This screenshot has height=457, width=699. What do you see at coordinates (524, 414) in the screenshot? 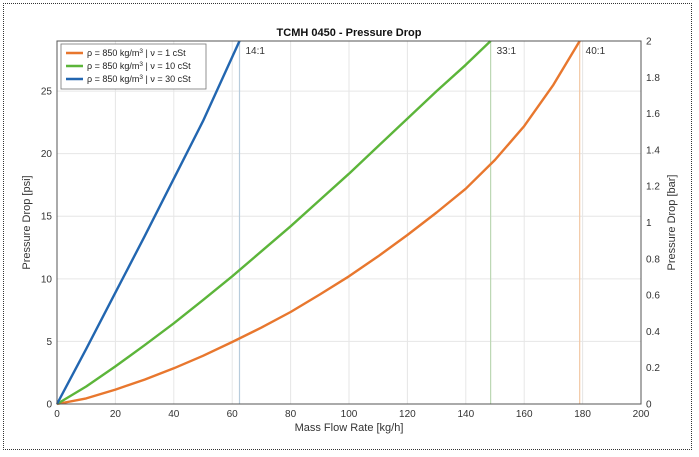
I see `x-tick-label: 160` at bounding box center [524, 414].